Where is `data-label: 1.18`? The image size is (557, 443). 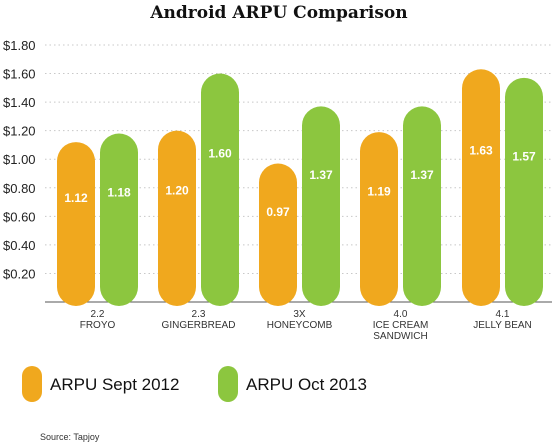 data-label: 1.18 is located at coordinates (119, 192).